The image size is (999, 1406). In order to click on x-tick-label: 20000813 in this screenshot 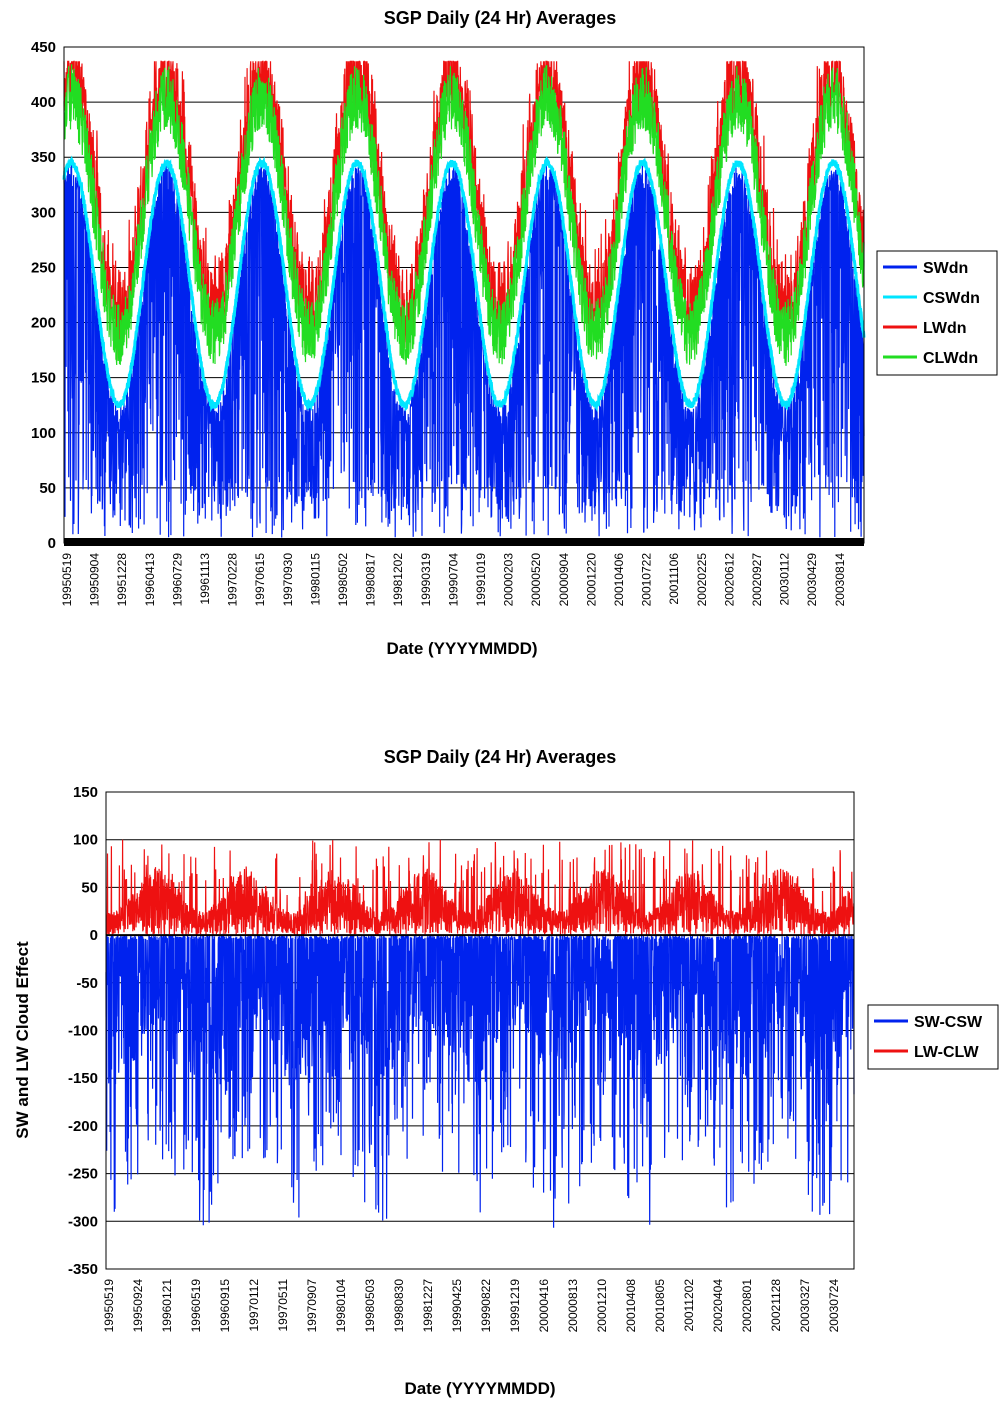, I will do `click(573, 1306)`.